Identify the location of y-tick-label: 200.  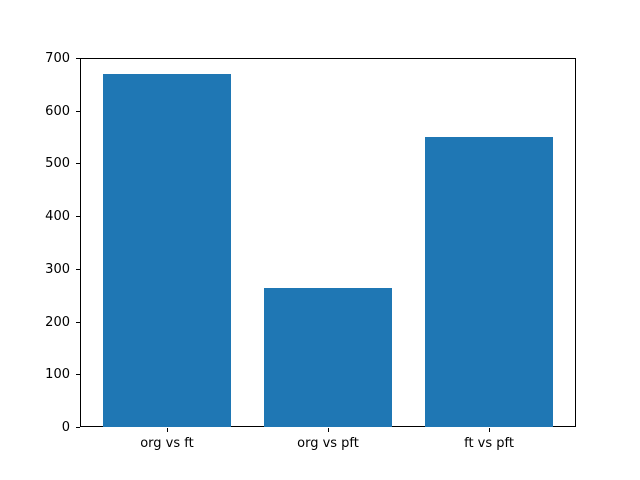
(57, 322).